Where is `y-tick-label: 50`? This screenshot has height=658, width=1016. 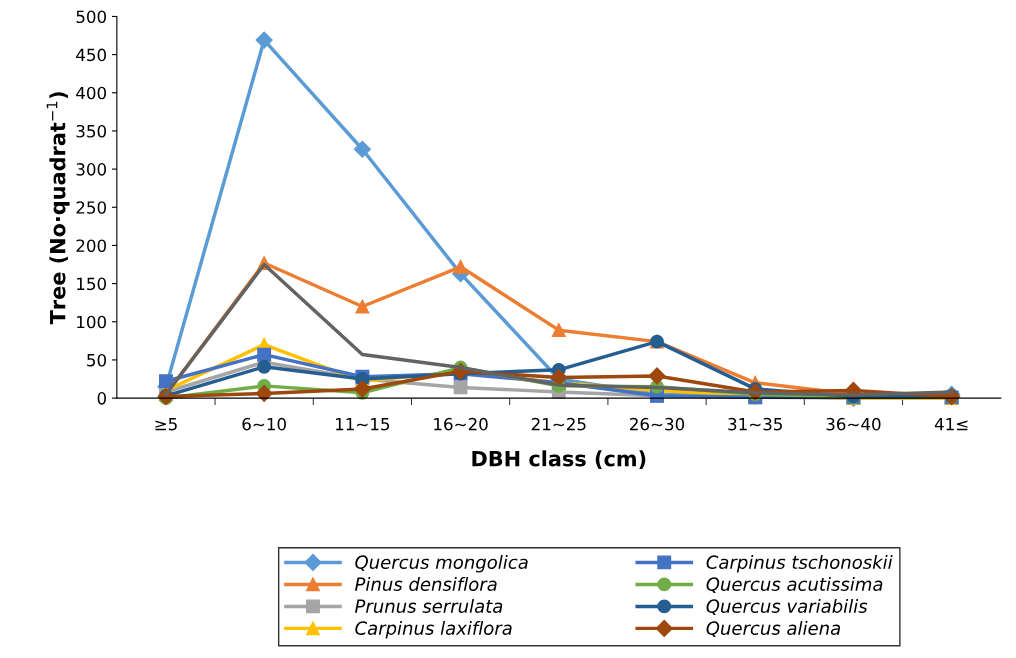 y-tick-label: 50 is located at coordinates (97, 360).